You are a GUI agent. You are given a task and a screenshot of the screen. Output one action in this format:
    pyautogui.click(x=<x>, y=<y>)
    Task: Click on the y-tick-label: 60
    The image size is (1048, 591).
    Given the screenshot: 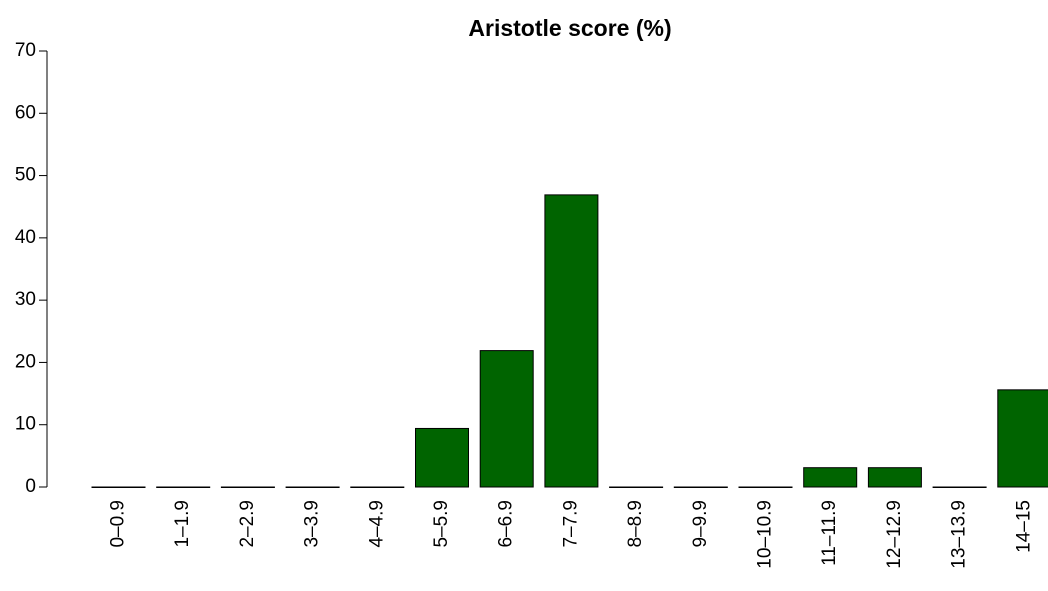 What is the action you would take?
    pyautogui.click(x=25, y=112)
    